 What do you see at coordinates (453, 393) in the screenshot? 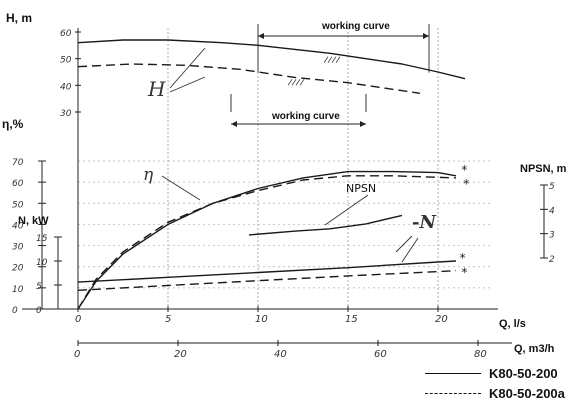
I see `legend-dashed-swatch` at bounding box center [453, 393].